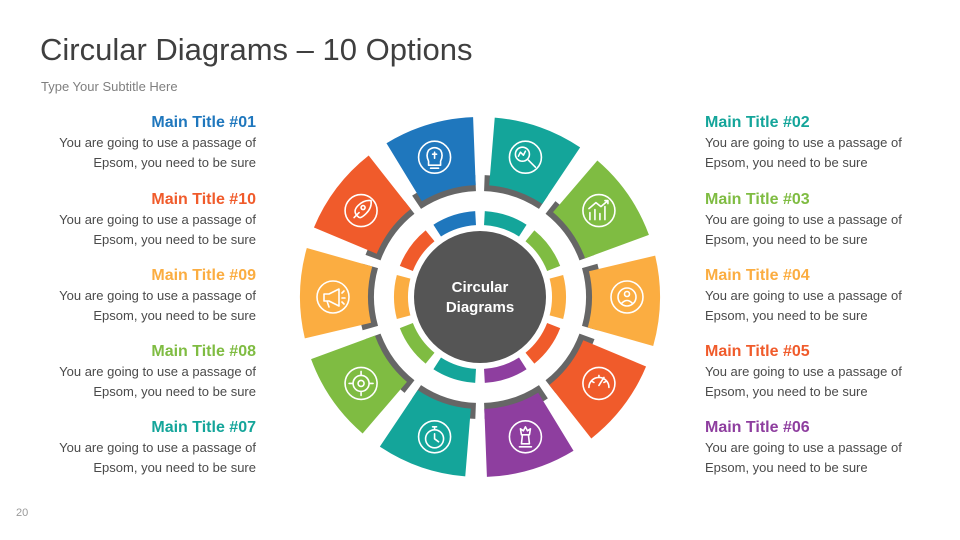  Describe the element at coordinates (786, 391) in the screenshot. I see `option-05-line2: Epsom, you need to be sure` at that location.